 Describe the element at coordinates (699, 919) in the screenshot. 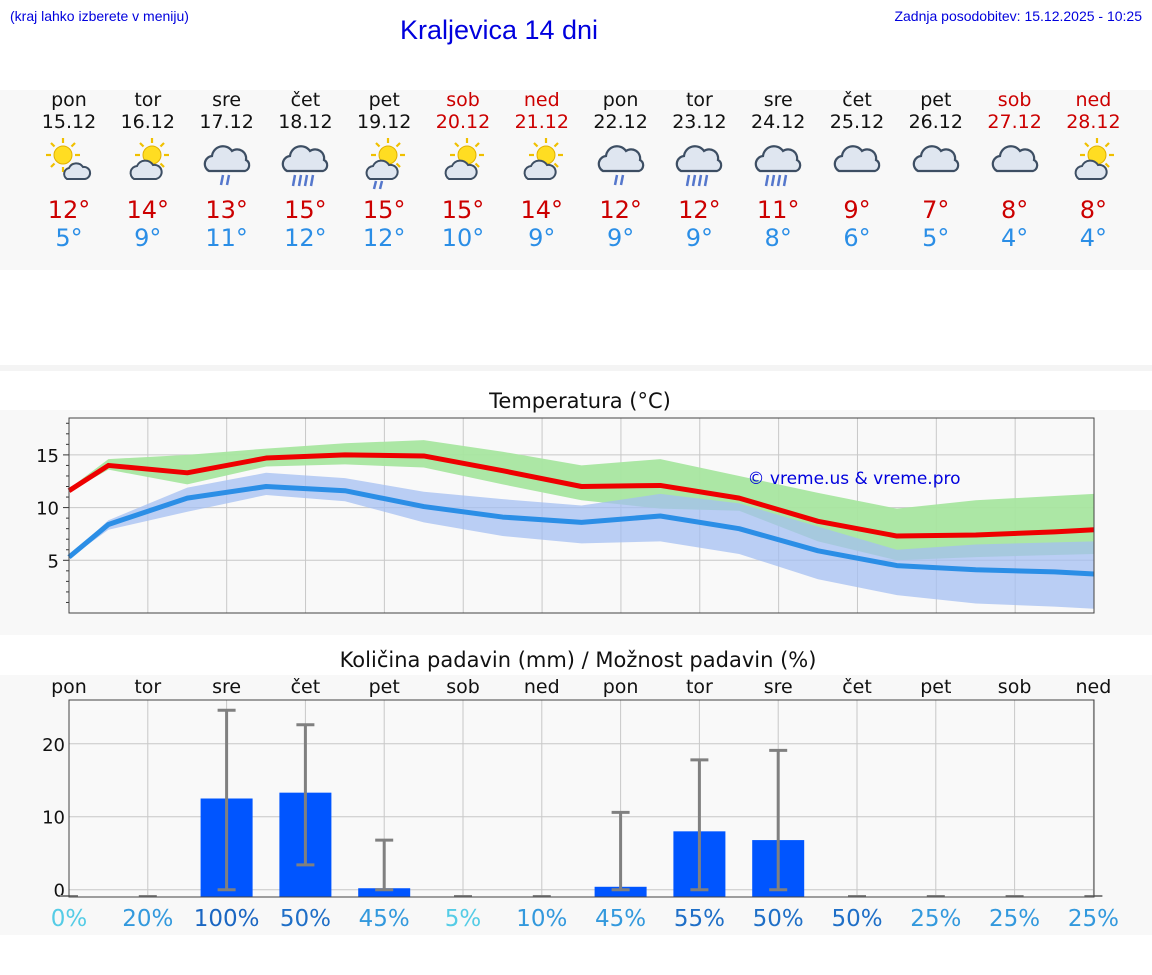

I see `precip-probability: 55%` at that location.